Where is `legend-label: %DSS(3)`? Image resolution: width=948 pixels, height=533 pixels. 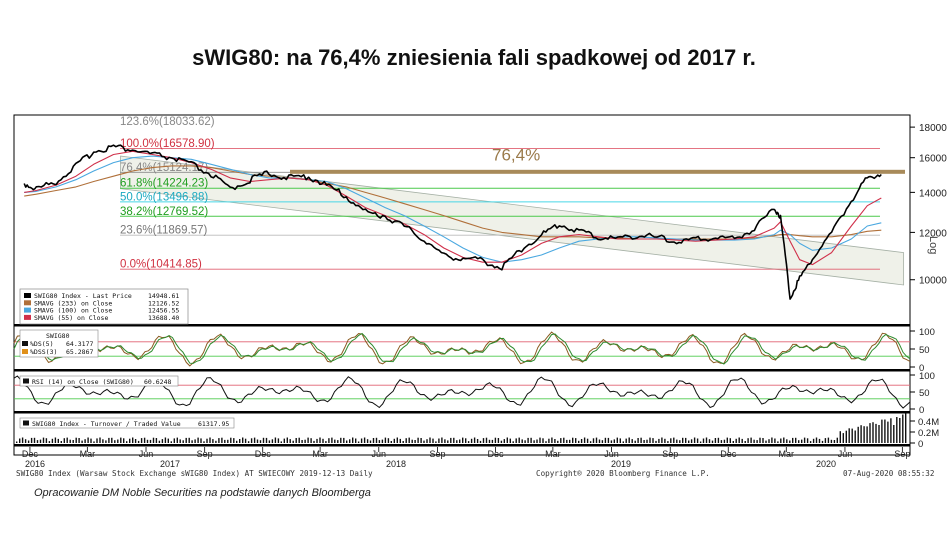
legend-label: %DSS(3) is located at coordinates (43, 352).